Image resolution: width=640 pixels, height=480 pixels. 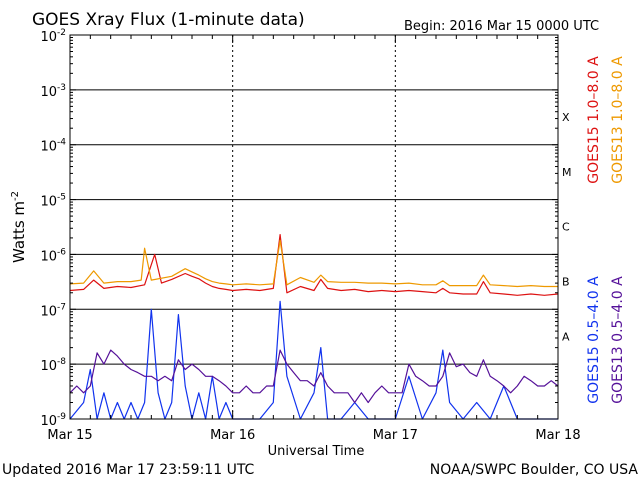 I want to click on x-tick-label: Mar 16, so click(x=232, y=435).